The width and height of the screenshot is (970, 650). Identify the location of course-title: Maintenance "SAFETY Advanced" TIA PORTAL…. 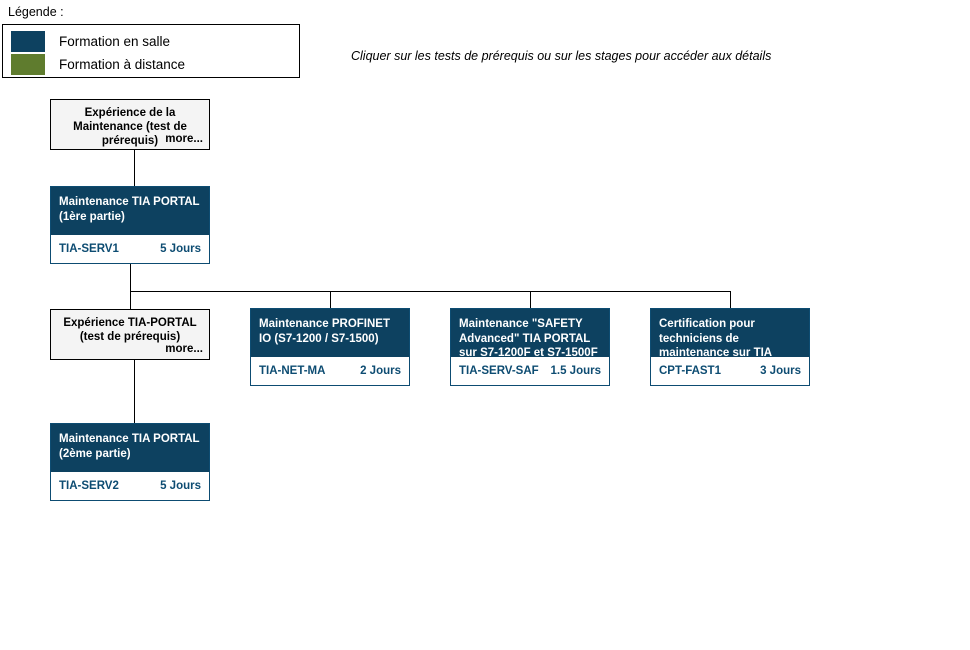
(530, 334).